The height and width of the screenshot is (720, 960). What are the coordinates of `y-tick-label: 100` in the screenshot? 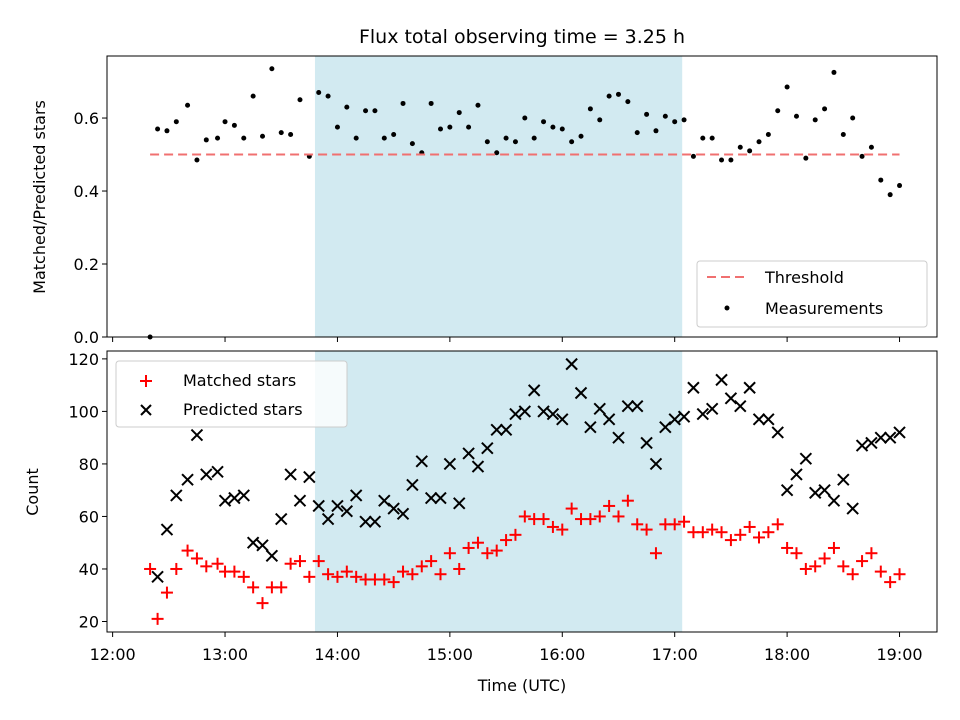 It's located at (83, 411).